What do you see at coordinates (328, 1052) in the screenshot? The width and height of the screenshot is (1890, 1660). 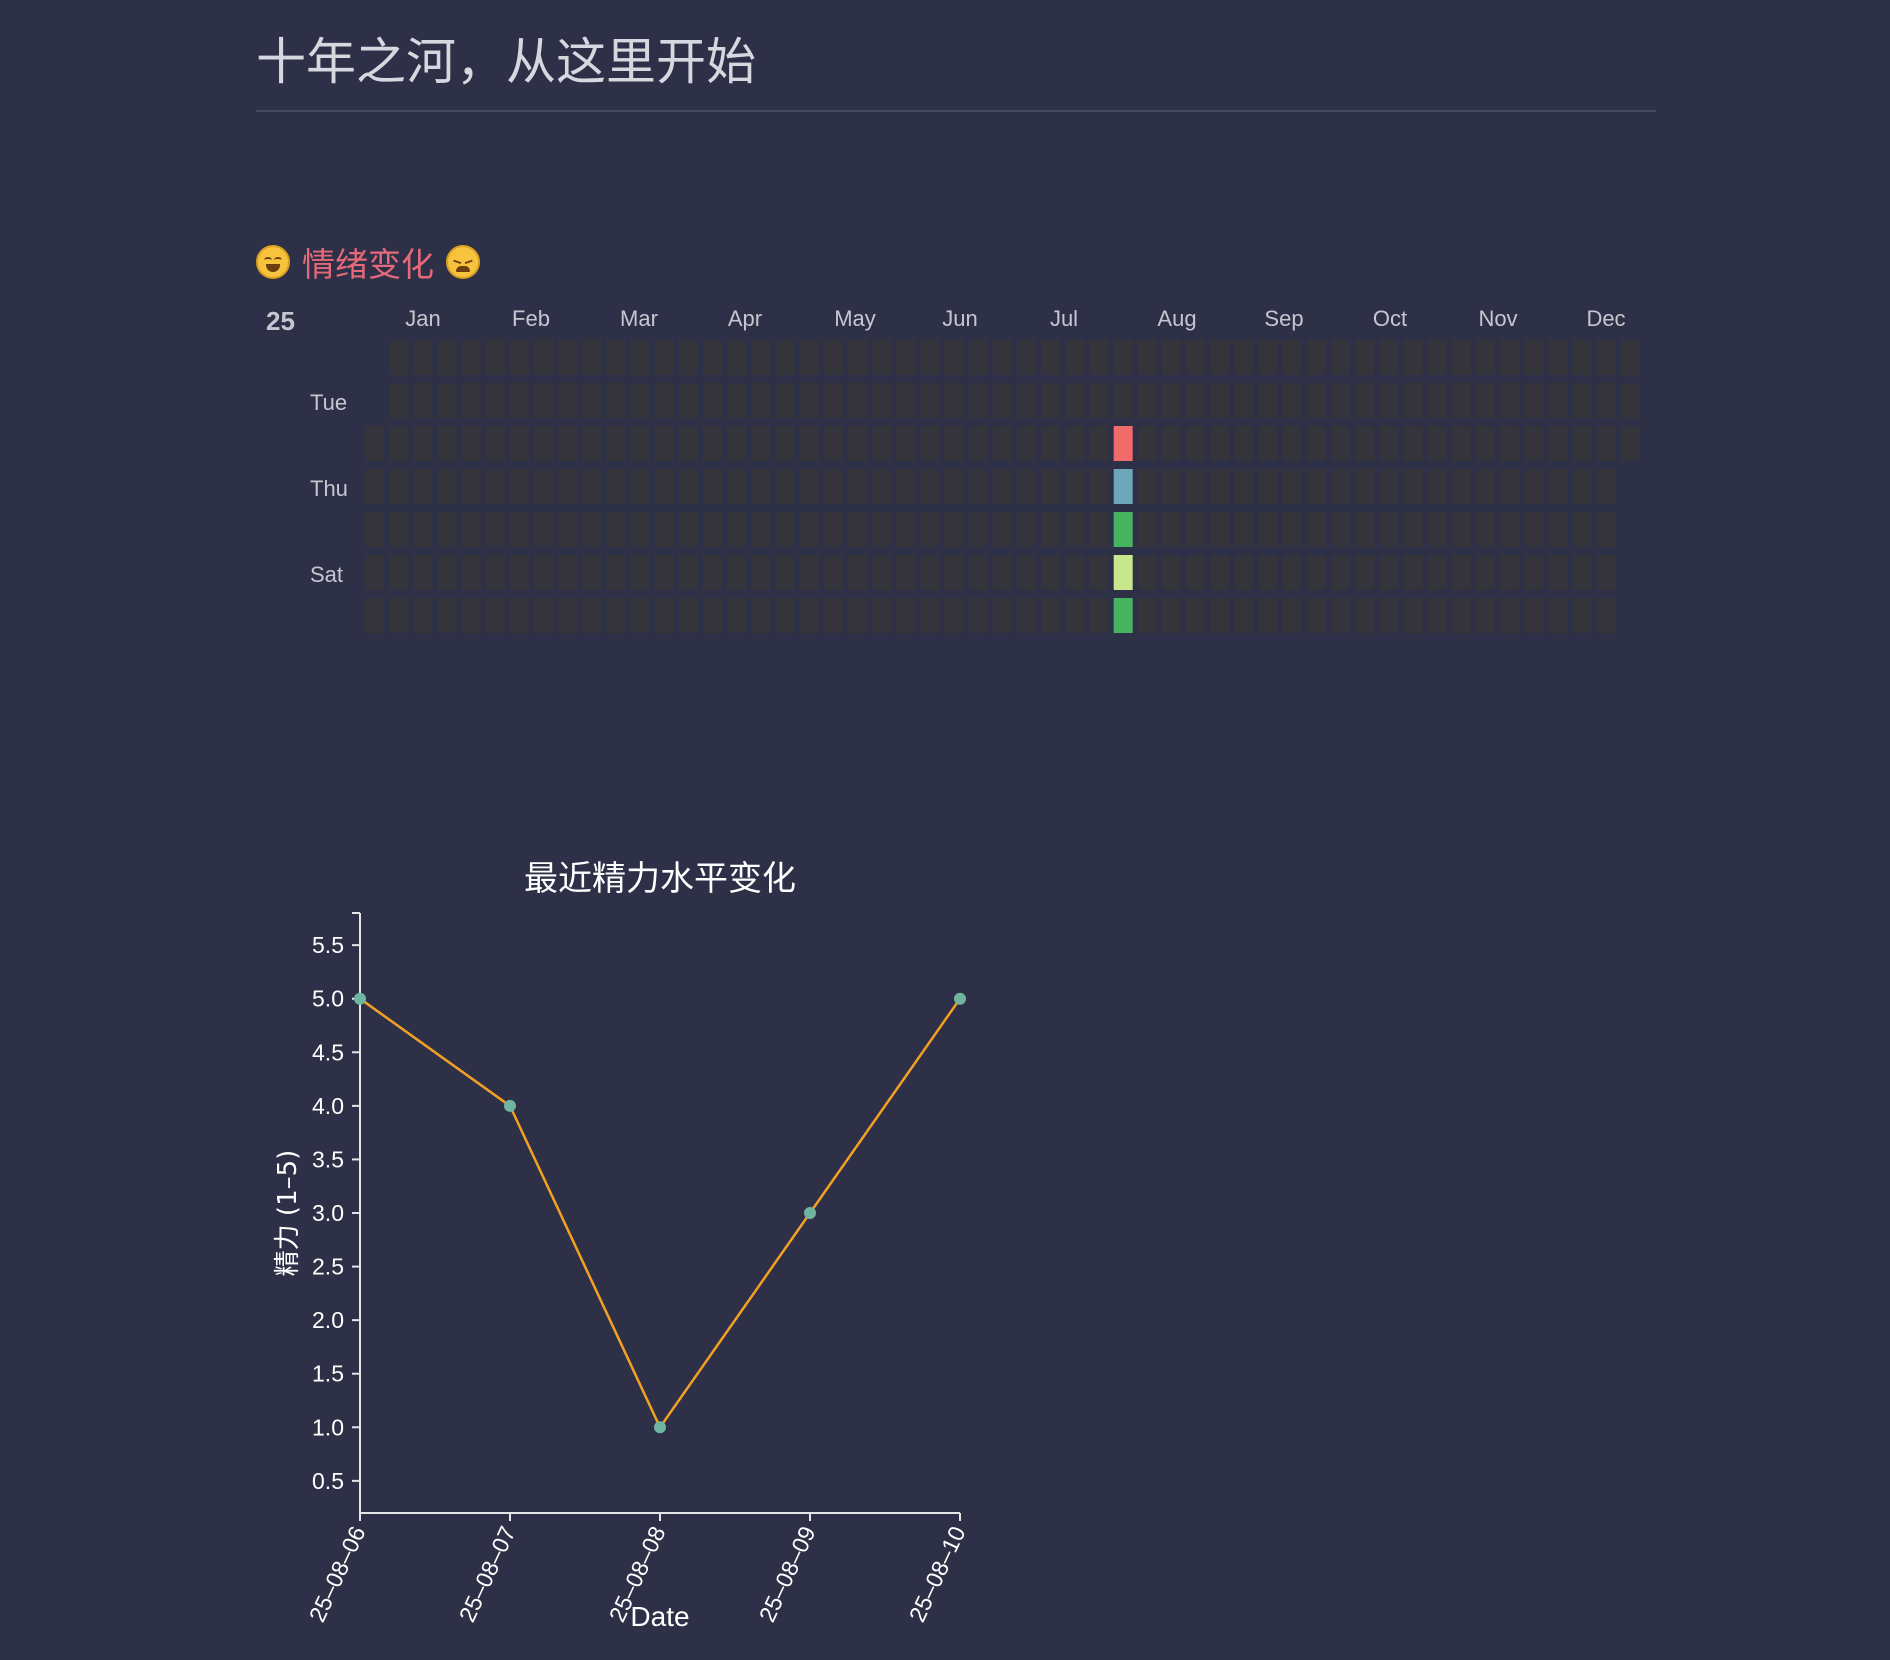 I see `y-tick-label: 4.5` at bounding box center [328, 1052].